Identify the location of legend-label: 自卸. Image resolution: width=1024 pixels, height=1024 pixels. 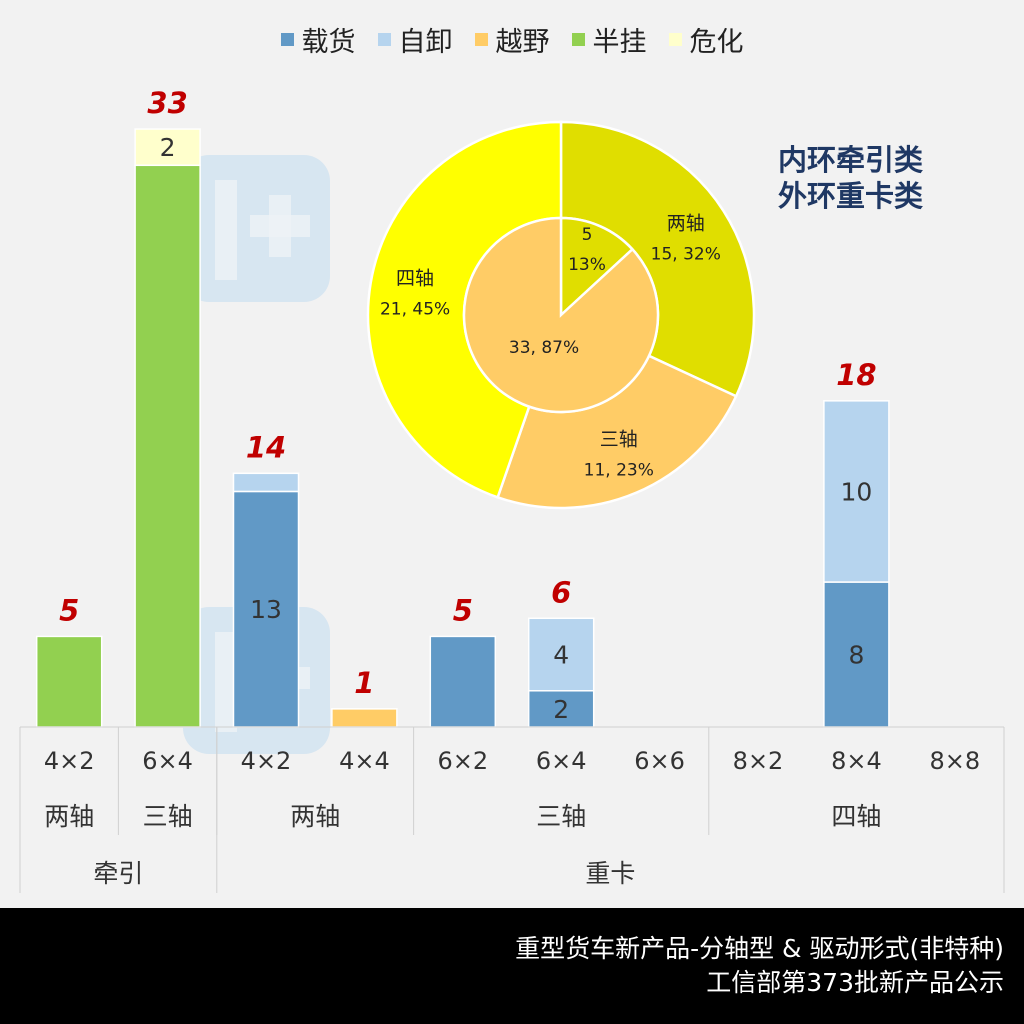
(425, 42).